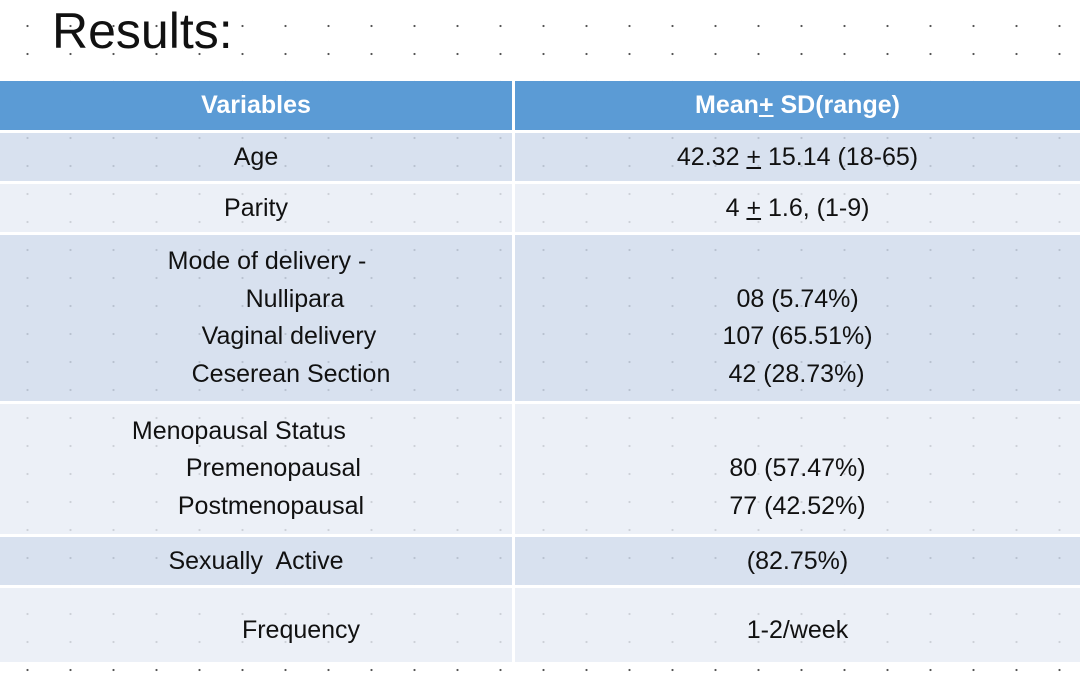  I want to click on header-variables: Variables, so click(257, 107).